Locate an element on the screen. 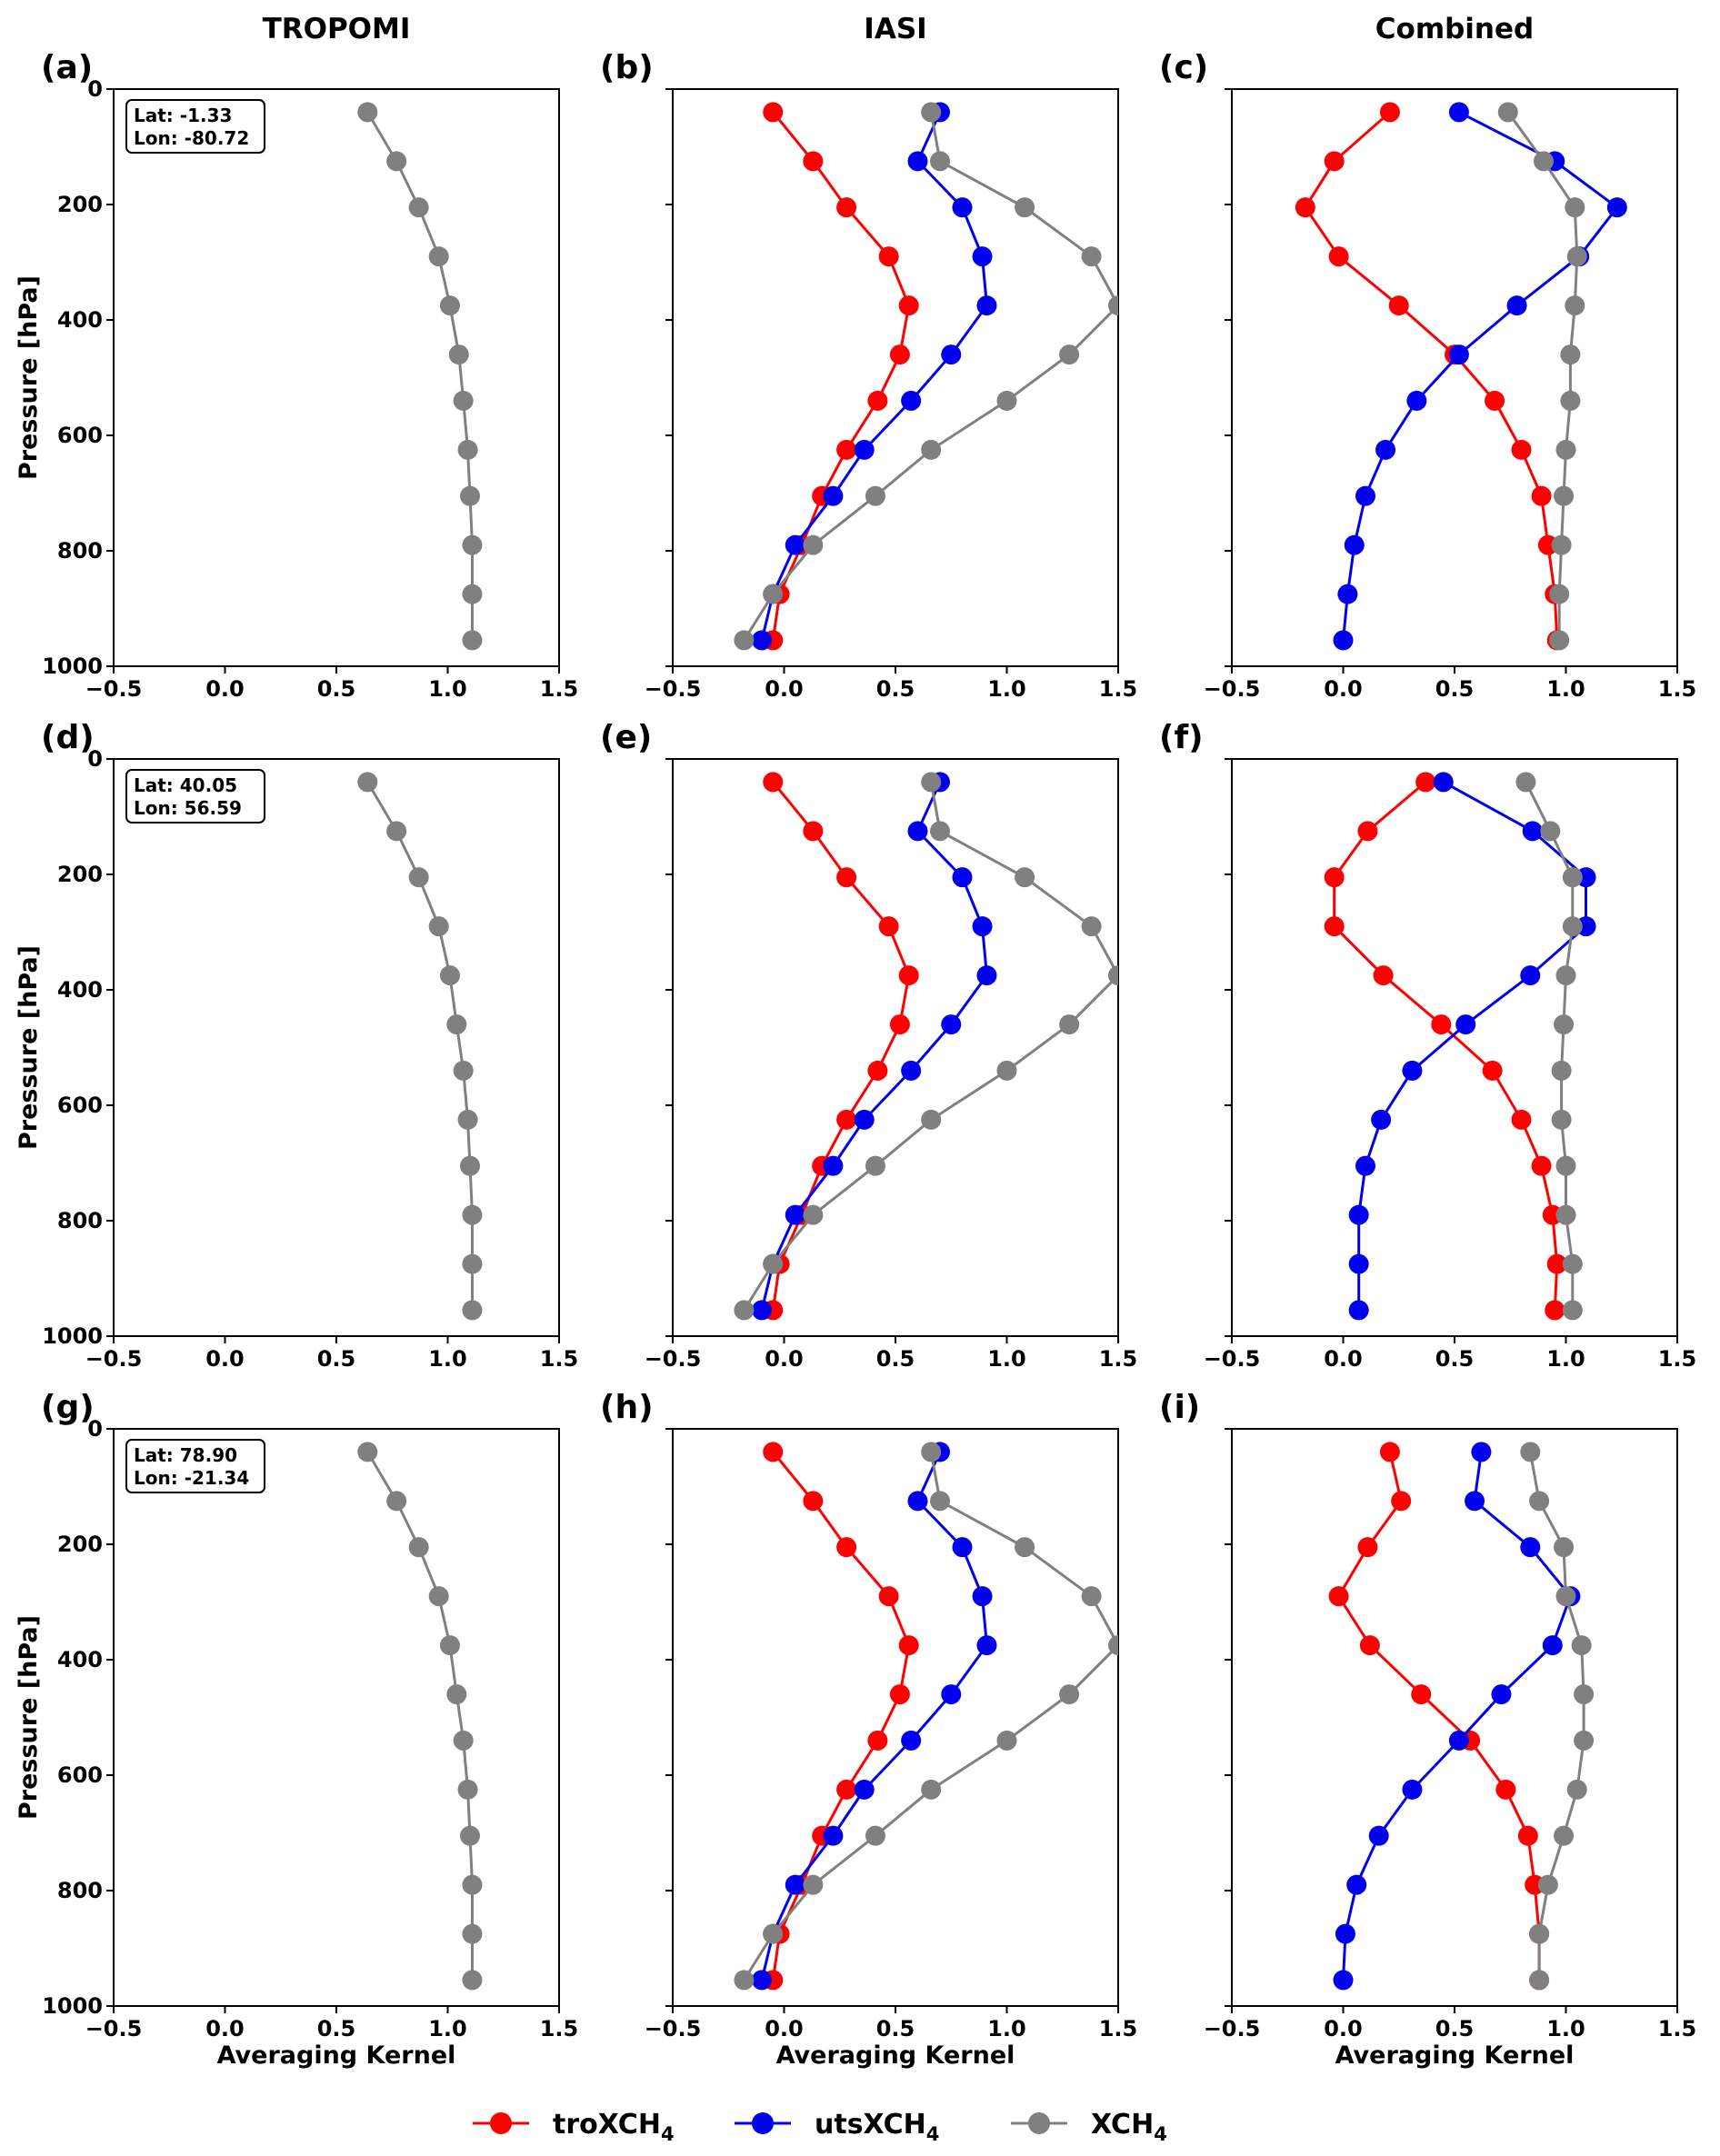 This screenshot has width=1720, height=2156. legend-label-XCH4: XCH4 is located at coordinates (1129, 2127).